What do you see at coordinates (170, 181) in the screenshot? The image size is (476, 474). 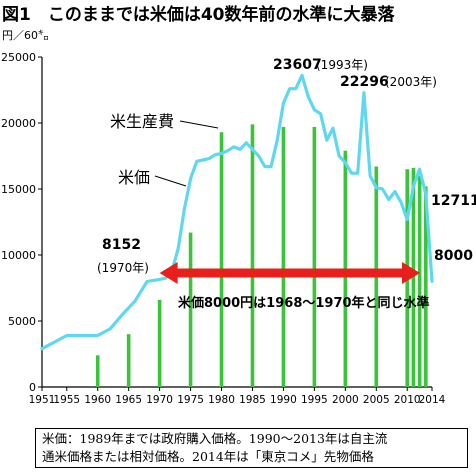 I see `price-leader-line` at bounding box center [170, 181].